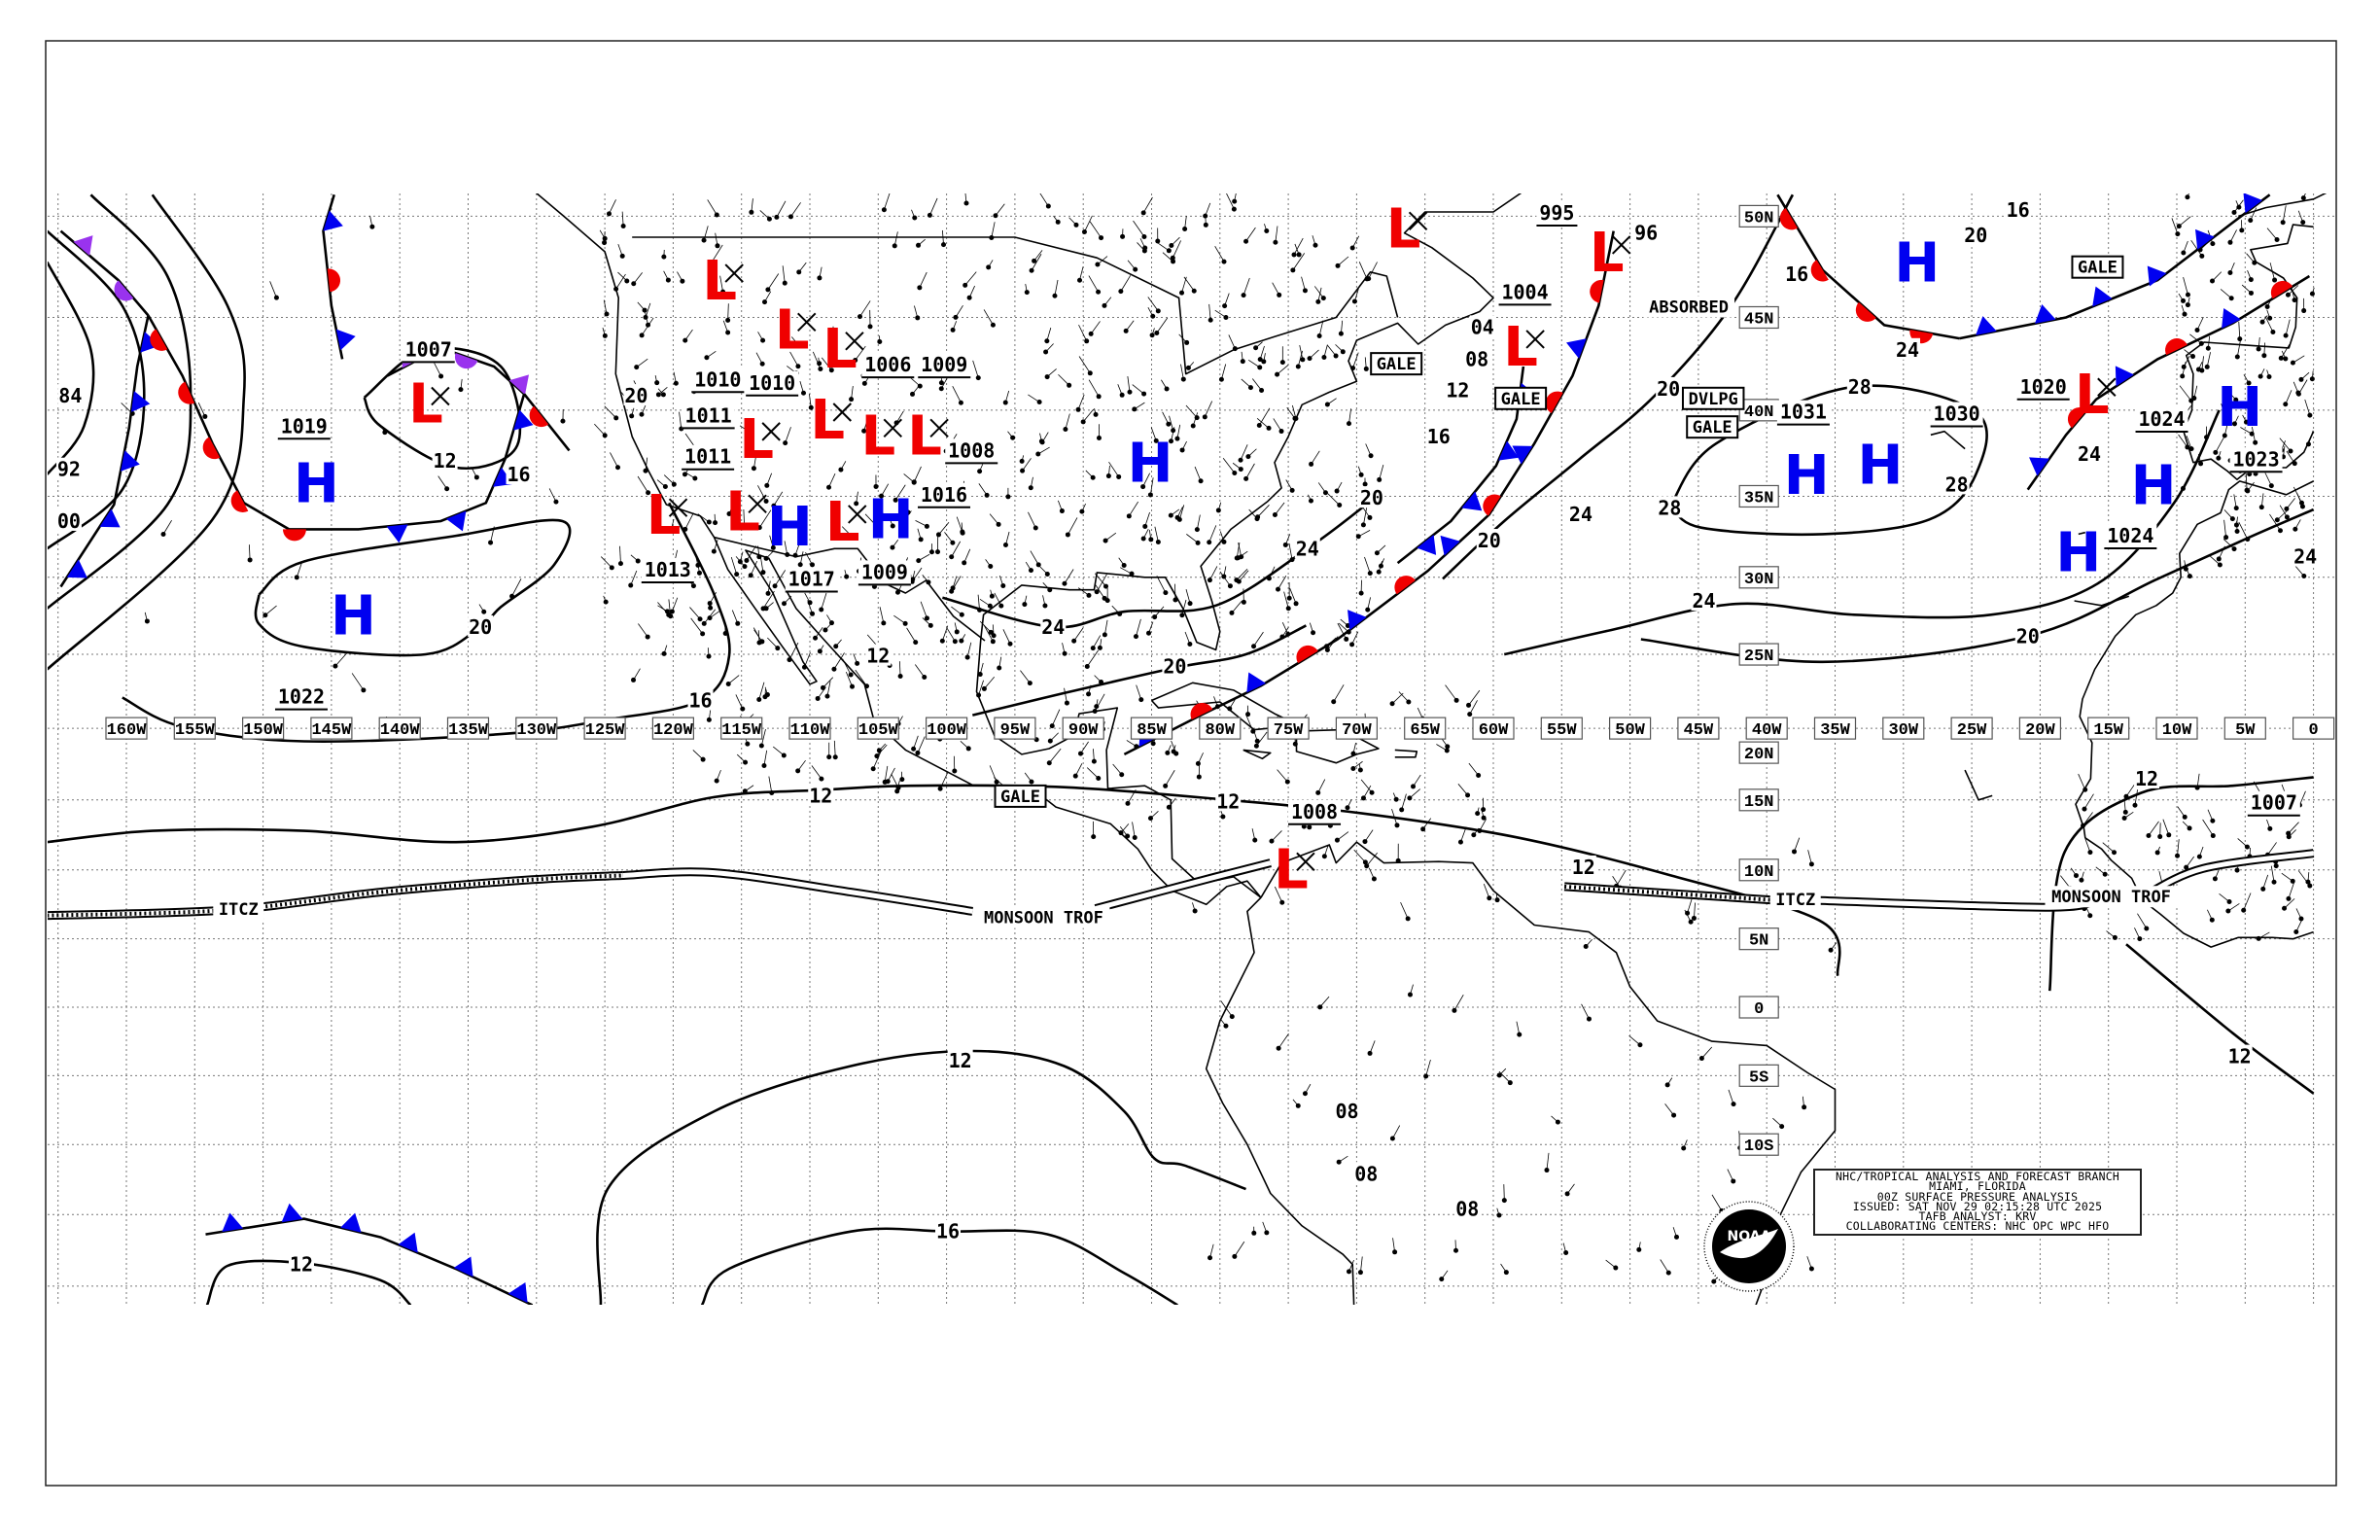 The height and width of the screenshot is (1540, 2380). What do you see at coordinates (1759, 412) in the screenshot?
I see `lat-label: 40N` at bounding box center [1759, 412].